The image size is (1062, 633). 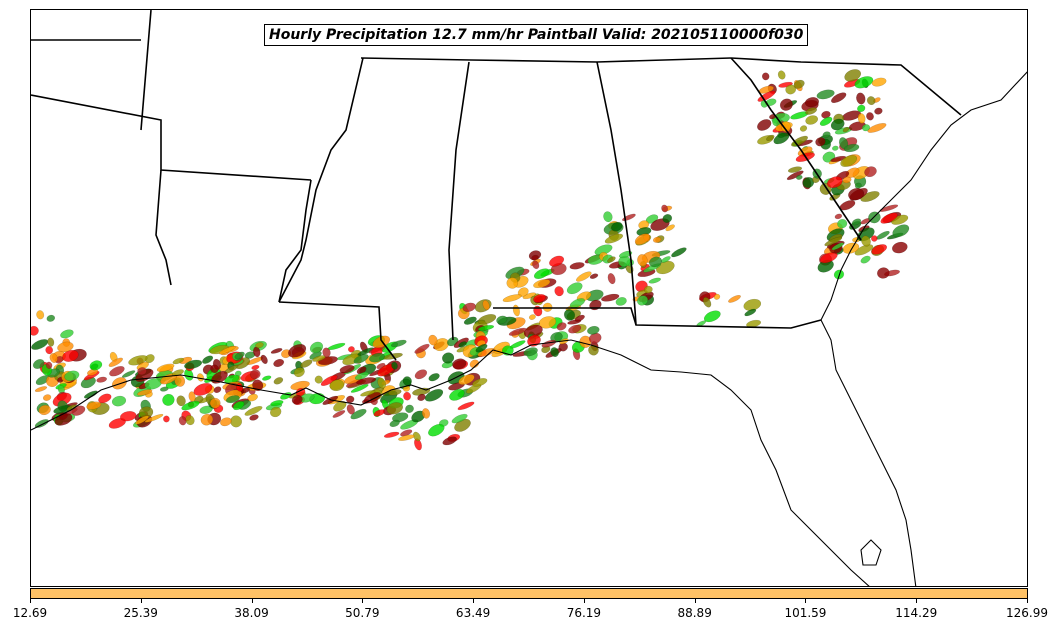 I want to click on tennessee-south-border, so click(x=546, y=60).